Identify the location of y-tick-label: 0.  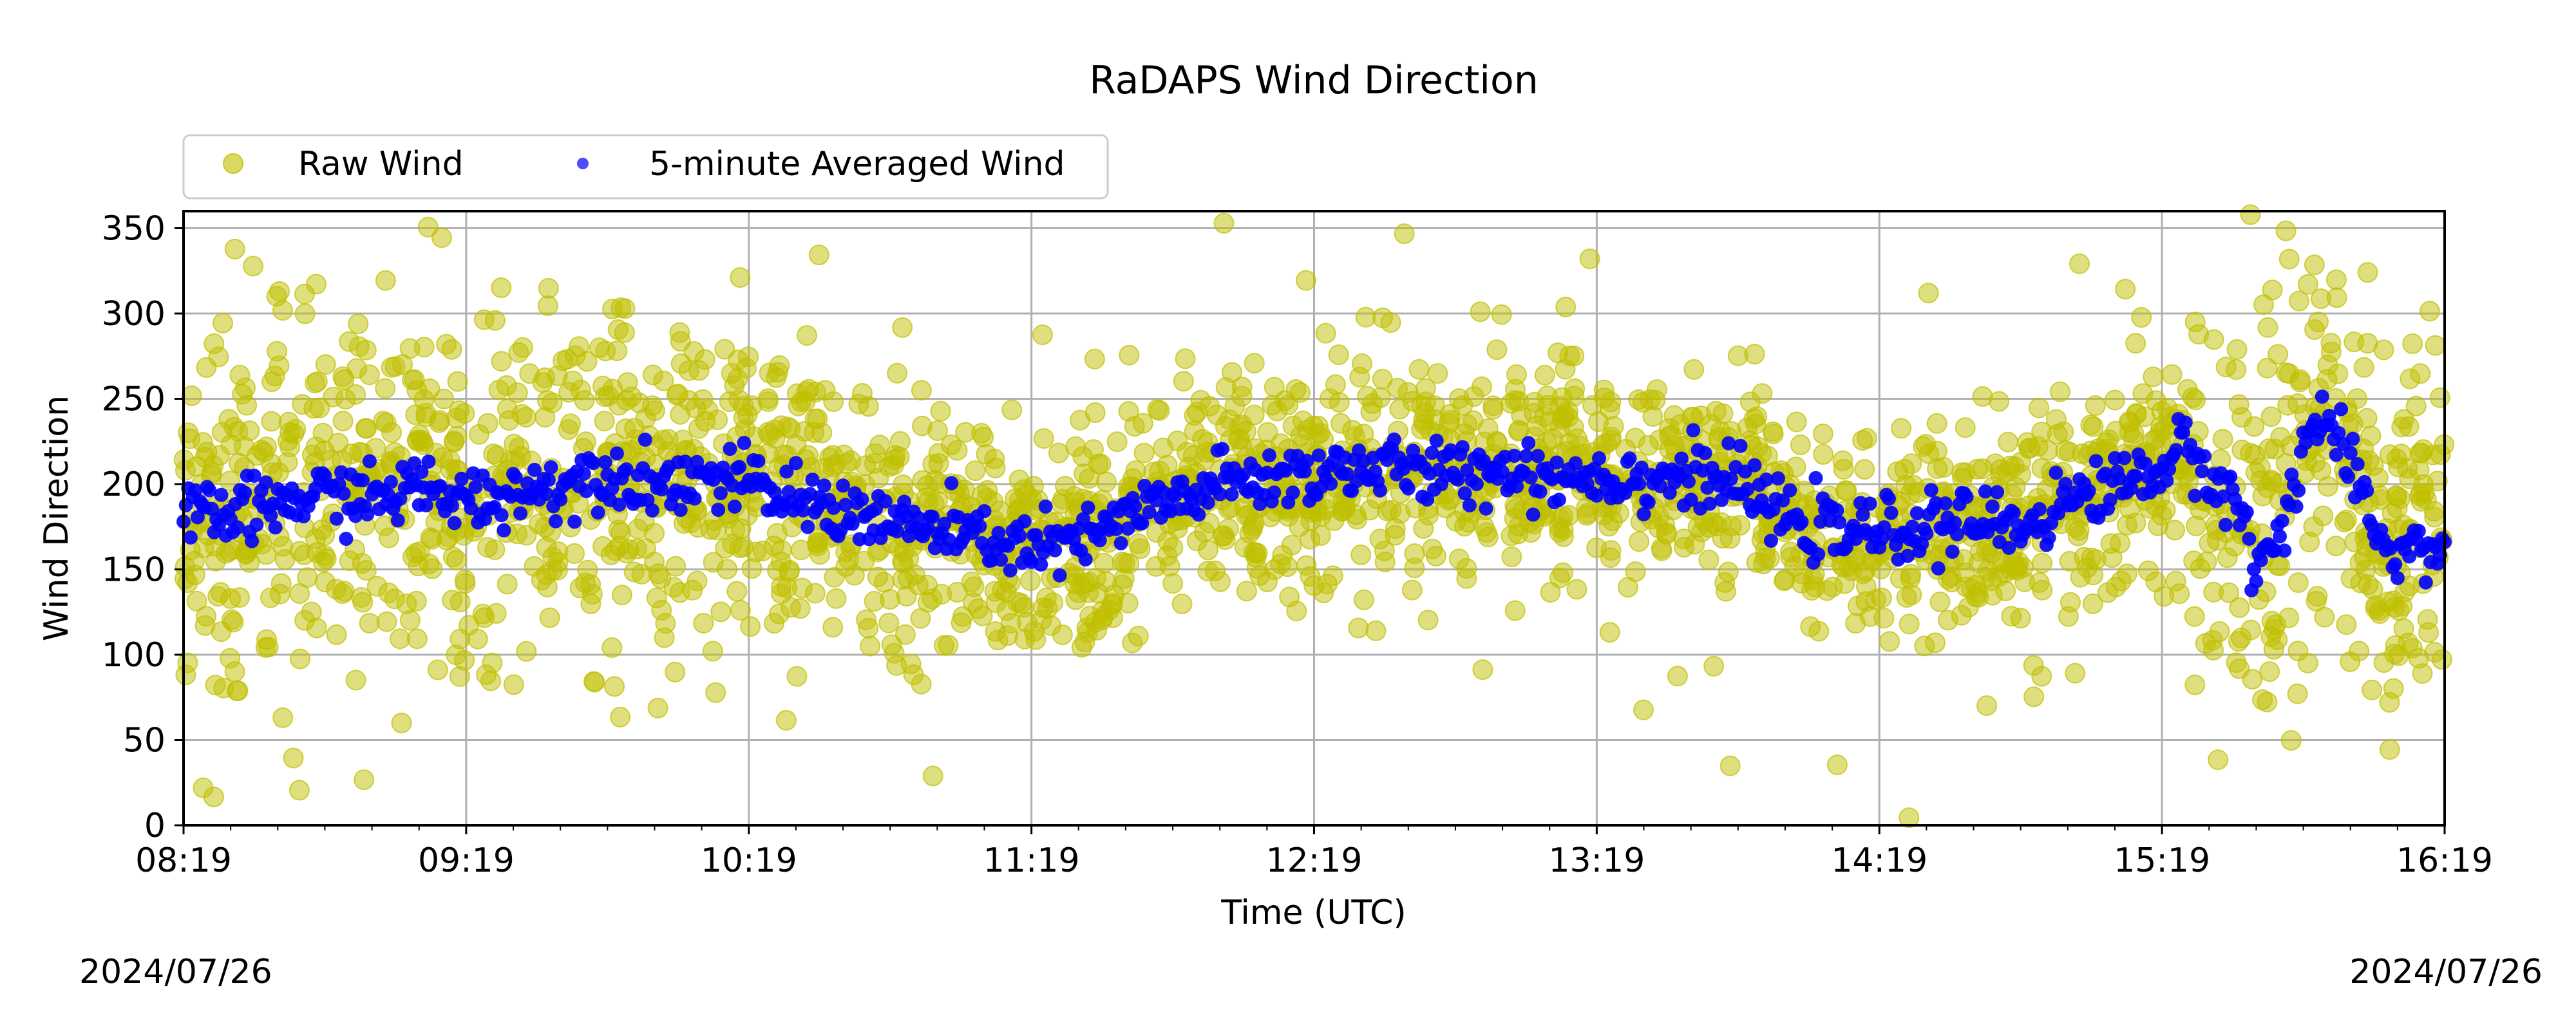
(155, 826).